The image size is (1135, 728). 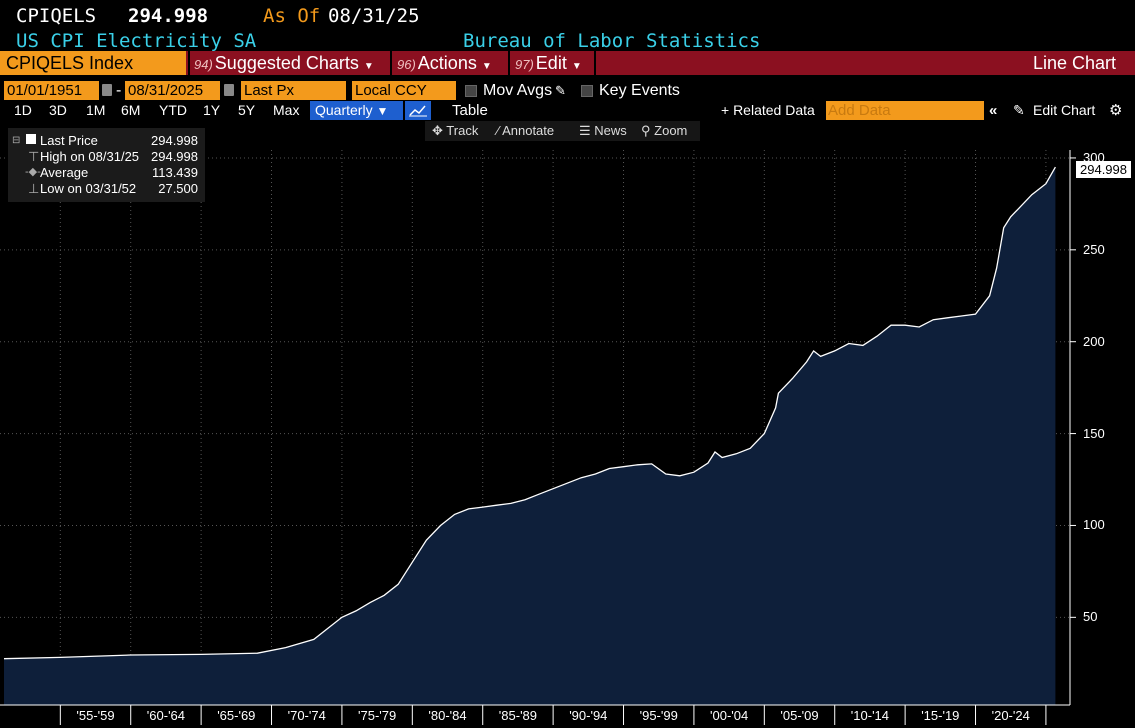 I want to click on line-chart-button, so click(x=418, y=110).